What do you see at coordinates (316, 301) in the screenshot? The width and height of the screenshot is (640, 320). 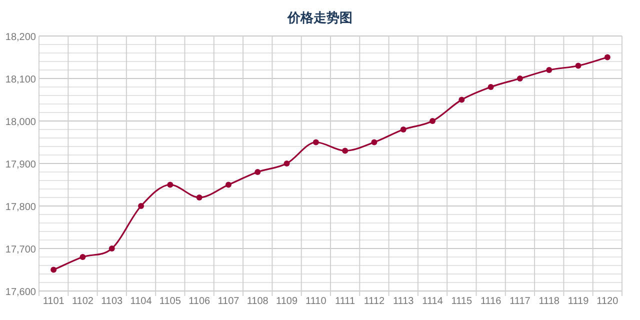 I see `x-tick-label: 1110` at bounding box center [316, 301].